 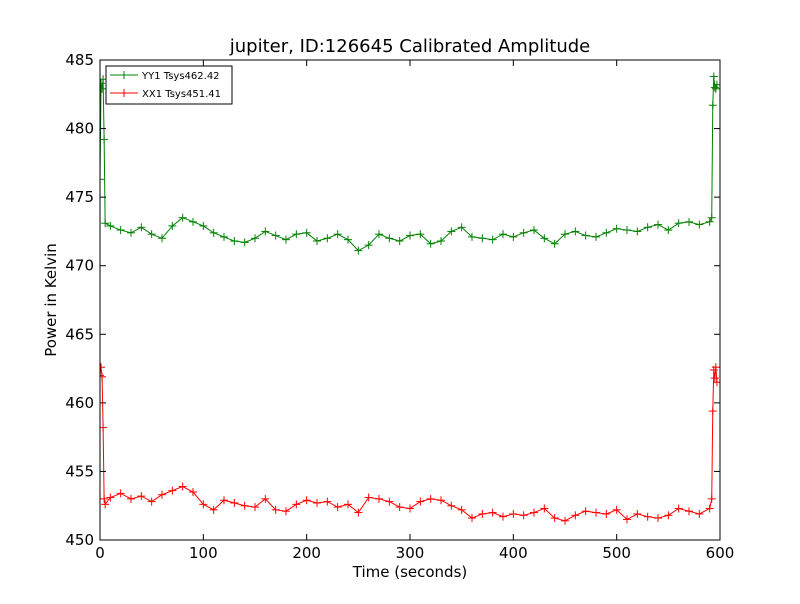 What do you see at coordinates (79, 403) in the screenshot?
I see `y-tick-label: 460` at bounding box center [79, 403].